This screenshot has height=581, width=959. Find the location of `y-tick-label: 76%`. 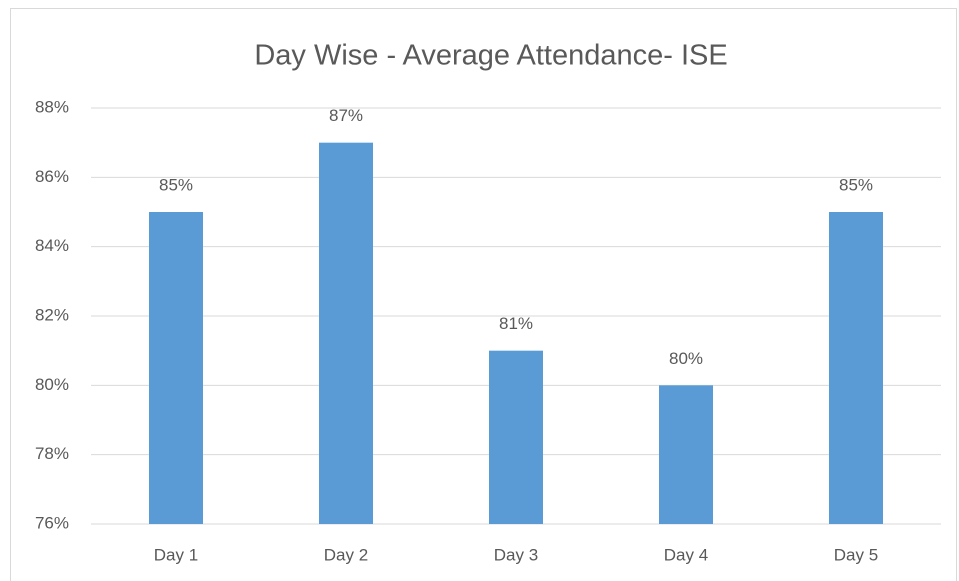

y-tick-label: 76% is located at coordinates (52, 522).